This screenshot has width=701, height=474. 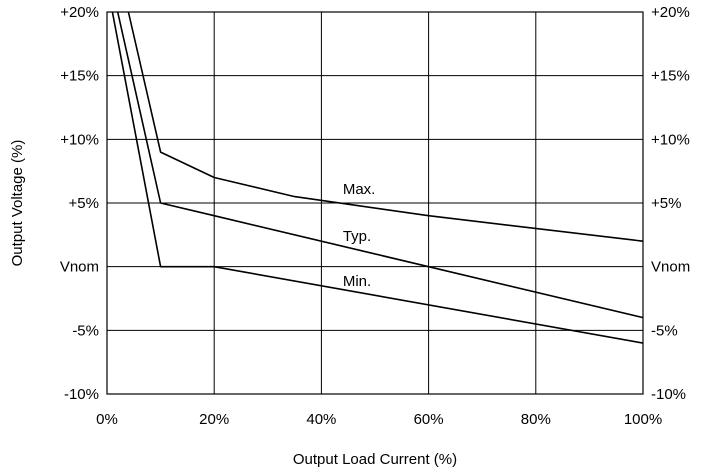 I want to click on y-tick-label-left: Vnom, so click(x=79, y=267).